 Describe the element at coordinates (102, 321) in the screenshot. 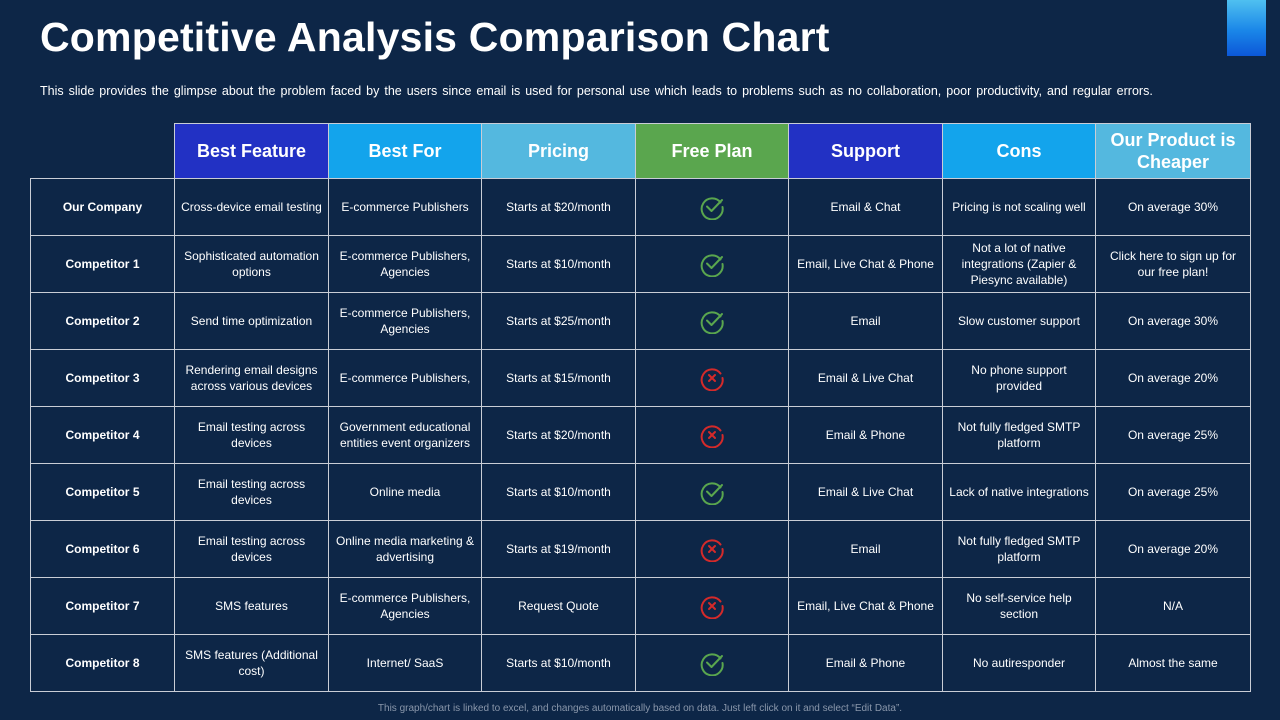

I see `row-label: Competitor 2` at that location.